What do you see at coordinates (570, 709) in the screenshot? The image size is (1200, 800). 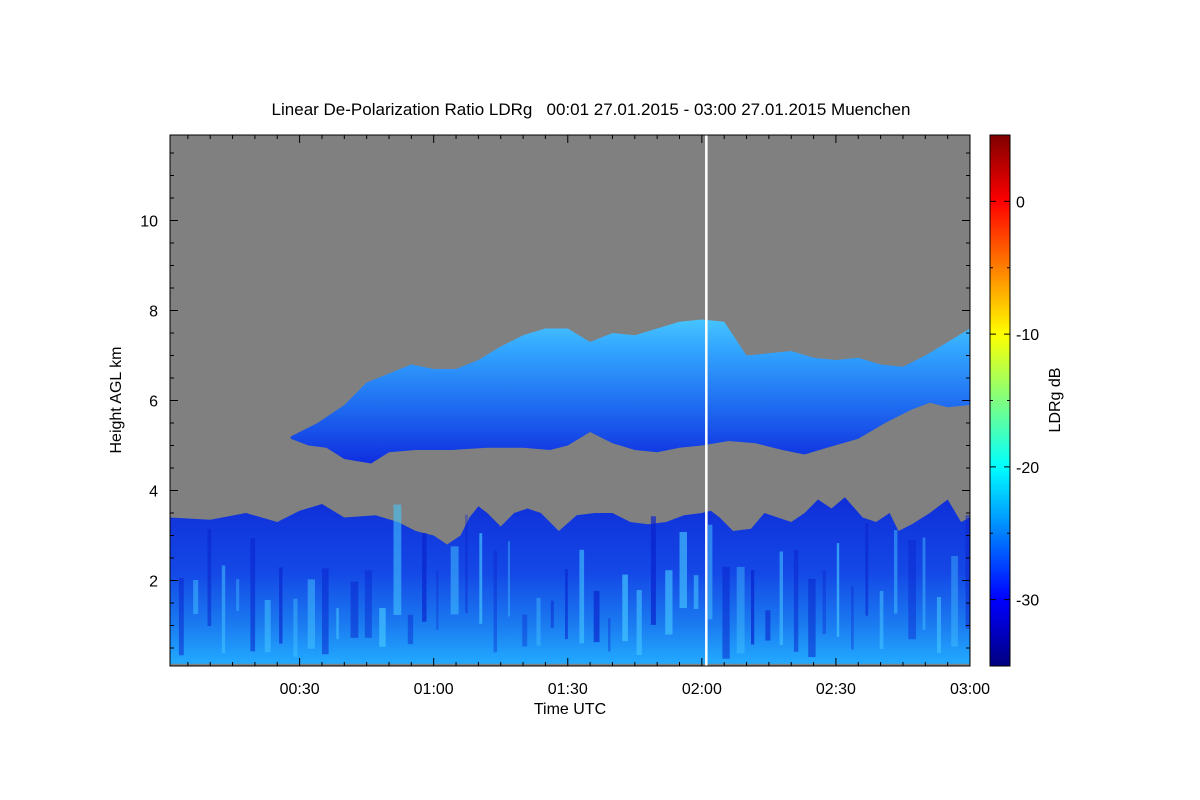 I see `x-axis-label: Time UTC` at bounding box center [570, 709].